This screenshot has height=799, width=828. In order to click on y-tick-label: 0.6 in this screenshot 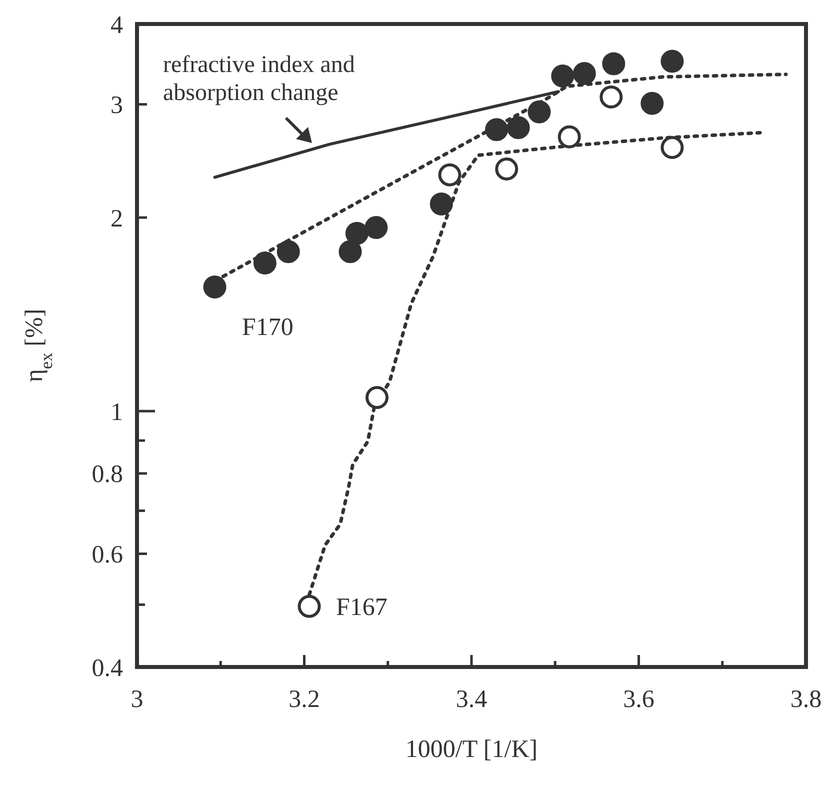, I will do `click(107, 555)`.